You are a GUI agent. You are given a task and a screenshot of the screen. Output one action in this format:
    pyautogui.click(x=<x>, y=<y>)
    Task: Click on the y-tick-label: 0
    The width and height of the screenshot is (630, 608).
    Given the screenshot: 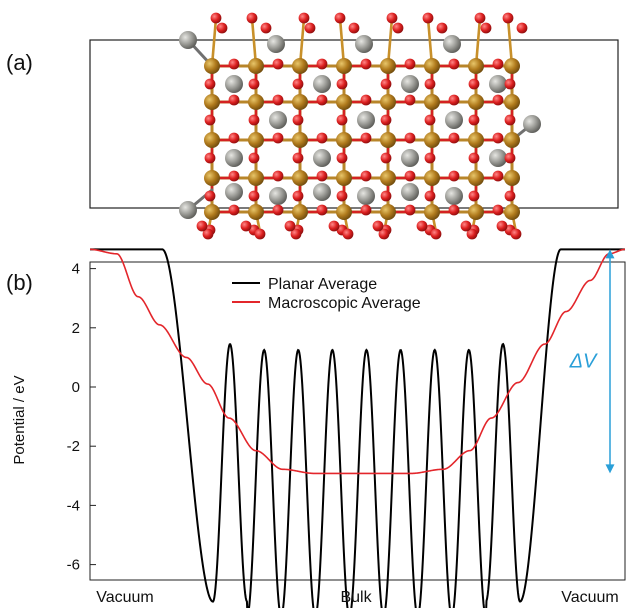 What is the action you would take?
    pyautogui.click(x=76, y=387)
    